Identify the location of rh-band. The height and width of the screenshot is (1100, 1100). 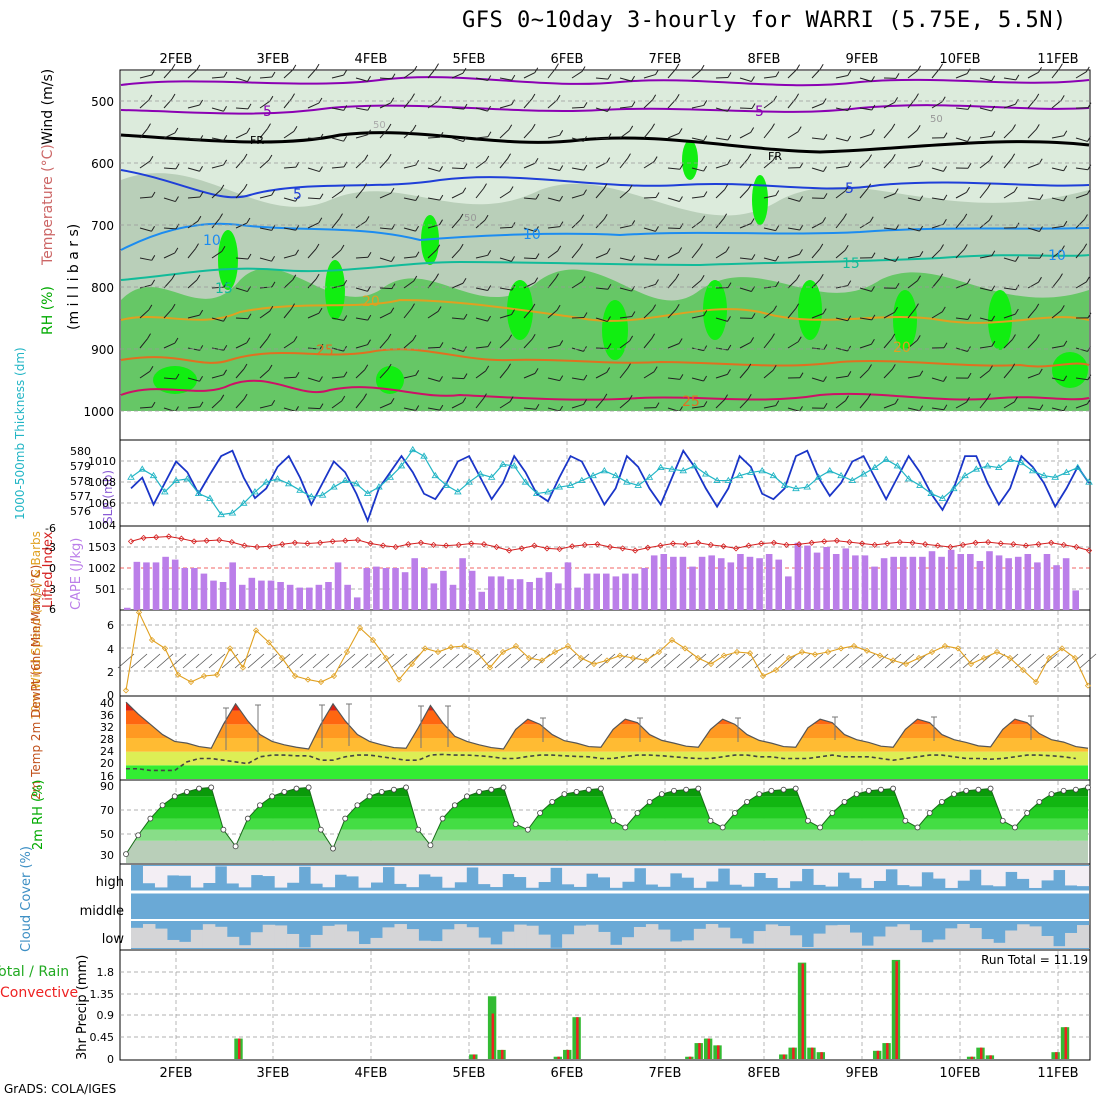
(607, 835).